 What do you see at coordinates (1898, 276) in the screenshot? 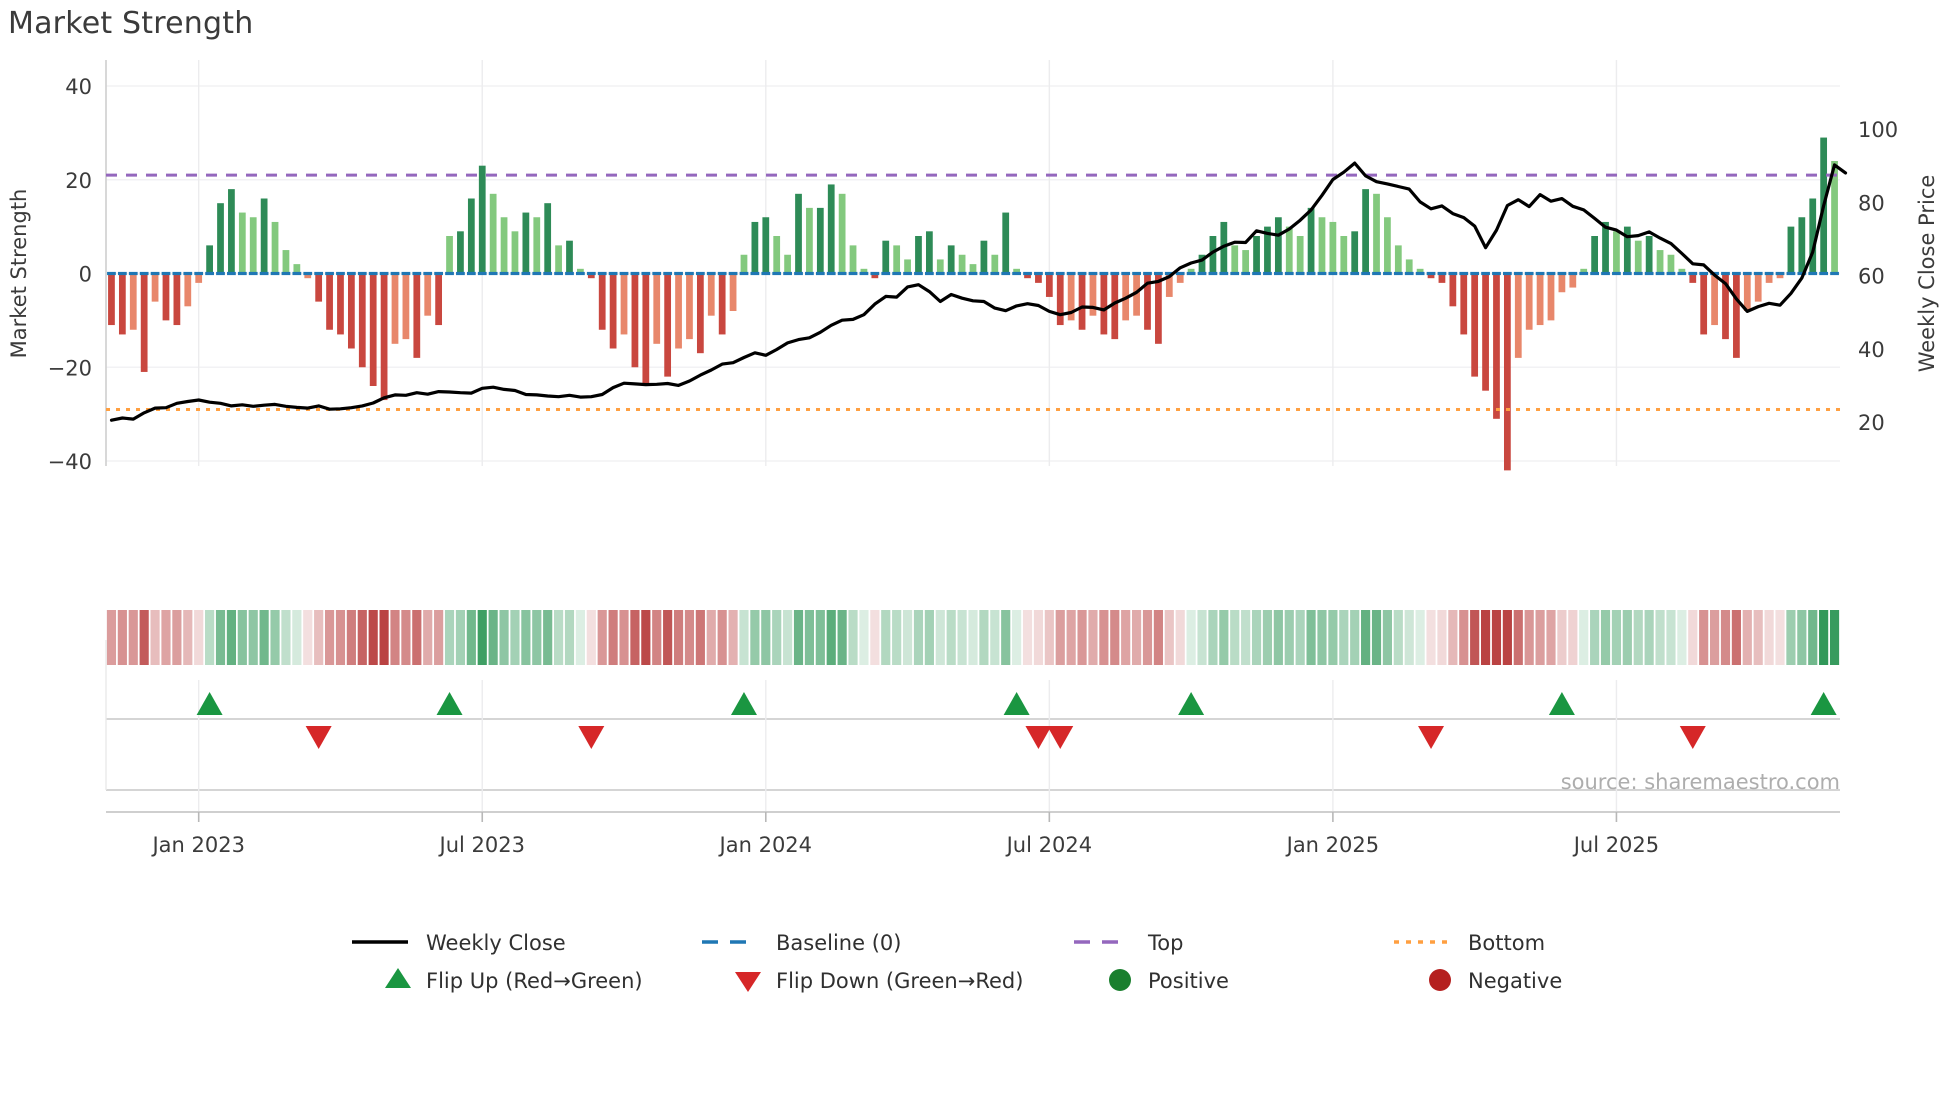
I see `right-axis: 100 80 60 40 20 Weekly Close Price` at bounding box center [1898, 276].